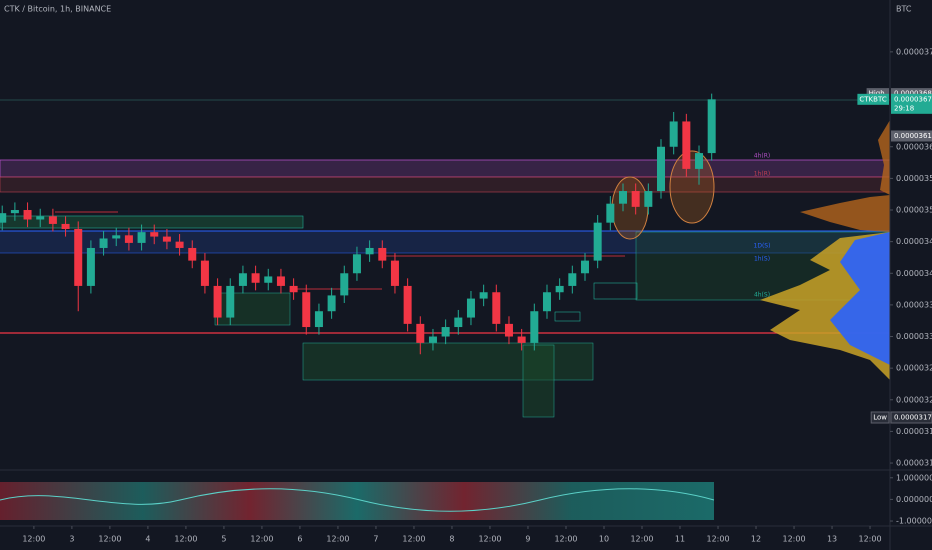 The image size is (932, 550). I want to click on oscillator-line, so click(357, 500).